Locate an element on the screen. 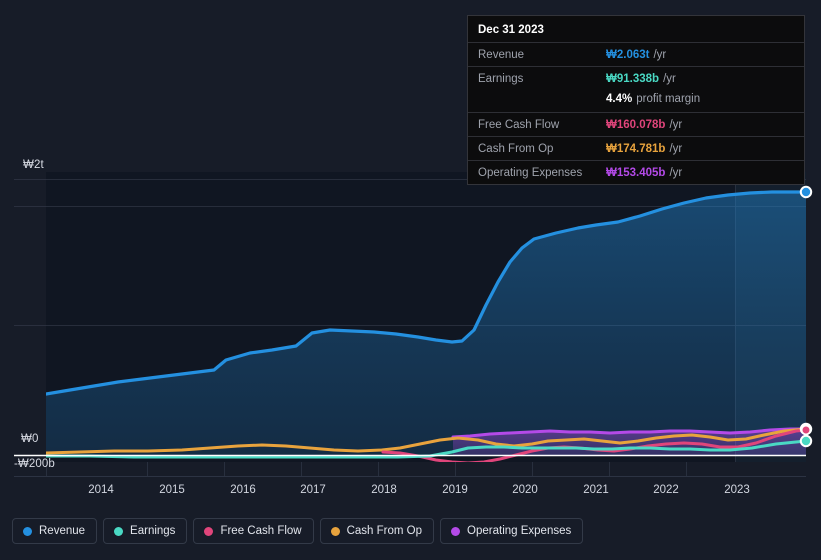  tooltip-label-cash-from-op: Cash From Op is located at coordinates (516, 148).